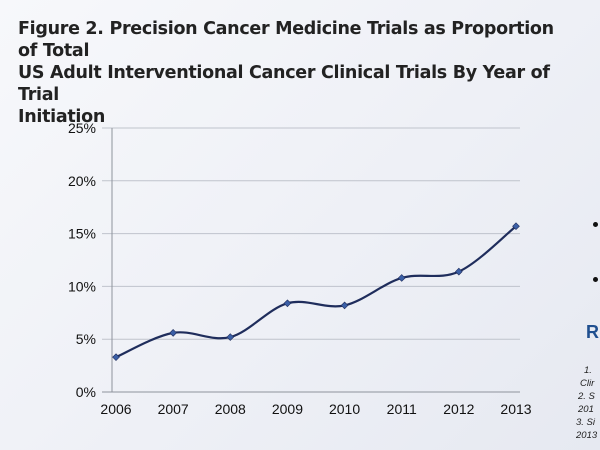 The width and height of the screenshot is (600, 450). Describe the element at coordinates (82, 181) in the screenshot. I see `y-tick-label: 20%` at that location.